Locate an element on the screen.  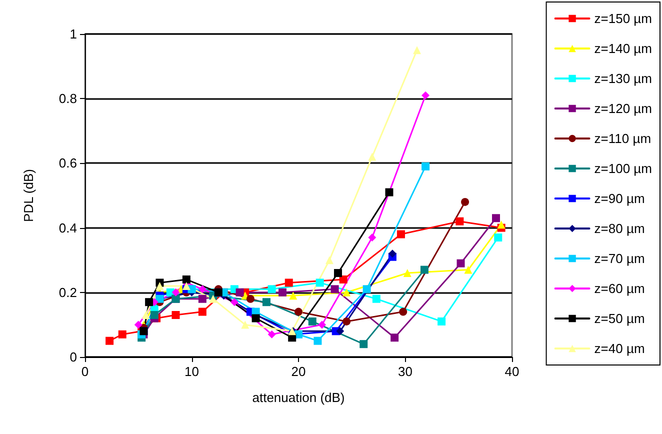
x-tick-label: 30 is located at coordinates (405, 371).